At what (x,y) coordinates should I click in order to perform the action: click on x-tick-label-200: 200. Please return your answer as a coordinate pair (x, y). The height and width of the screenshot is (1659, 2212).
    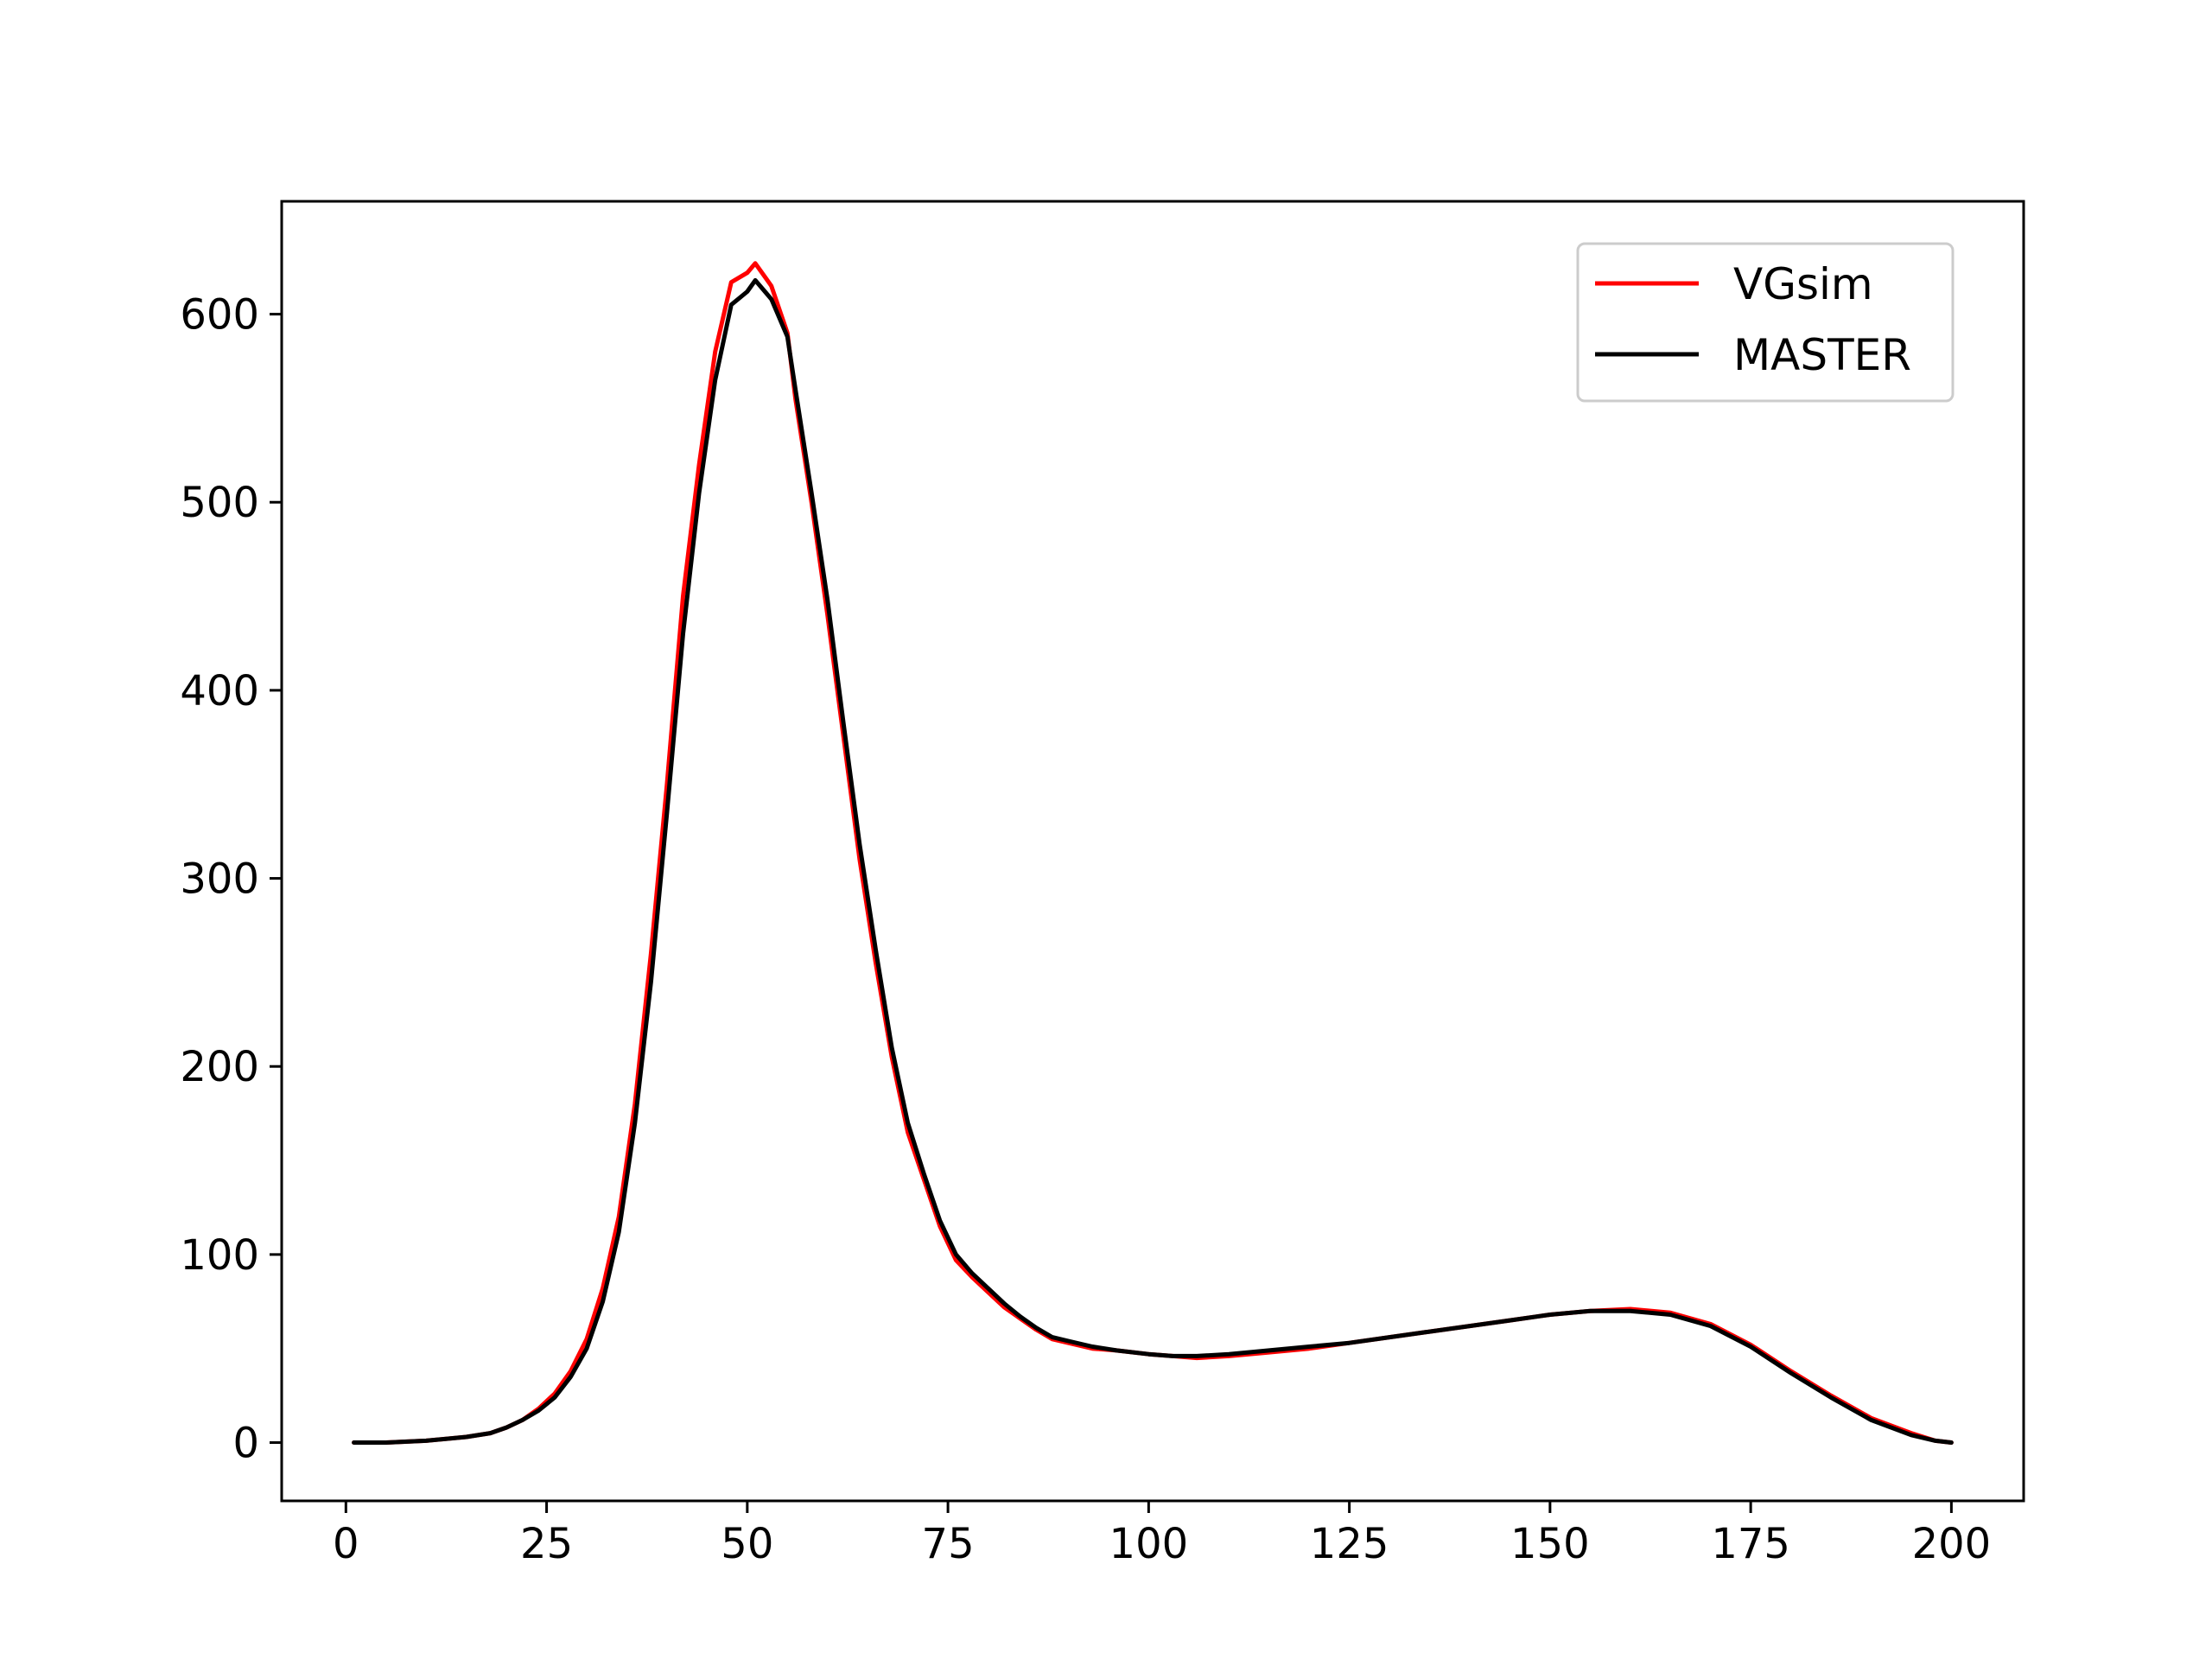
    Looking at the image, I should click on (1952, 1544).